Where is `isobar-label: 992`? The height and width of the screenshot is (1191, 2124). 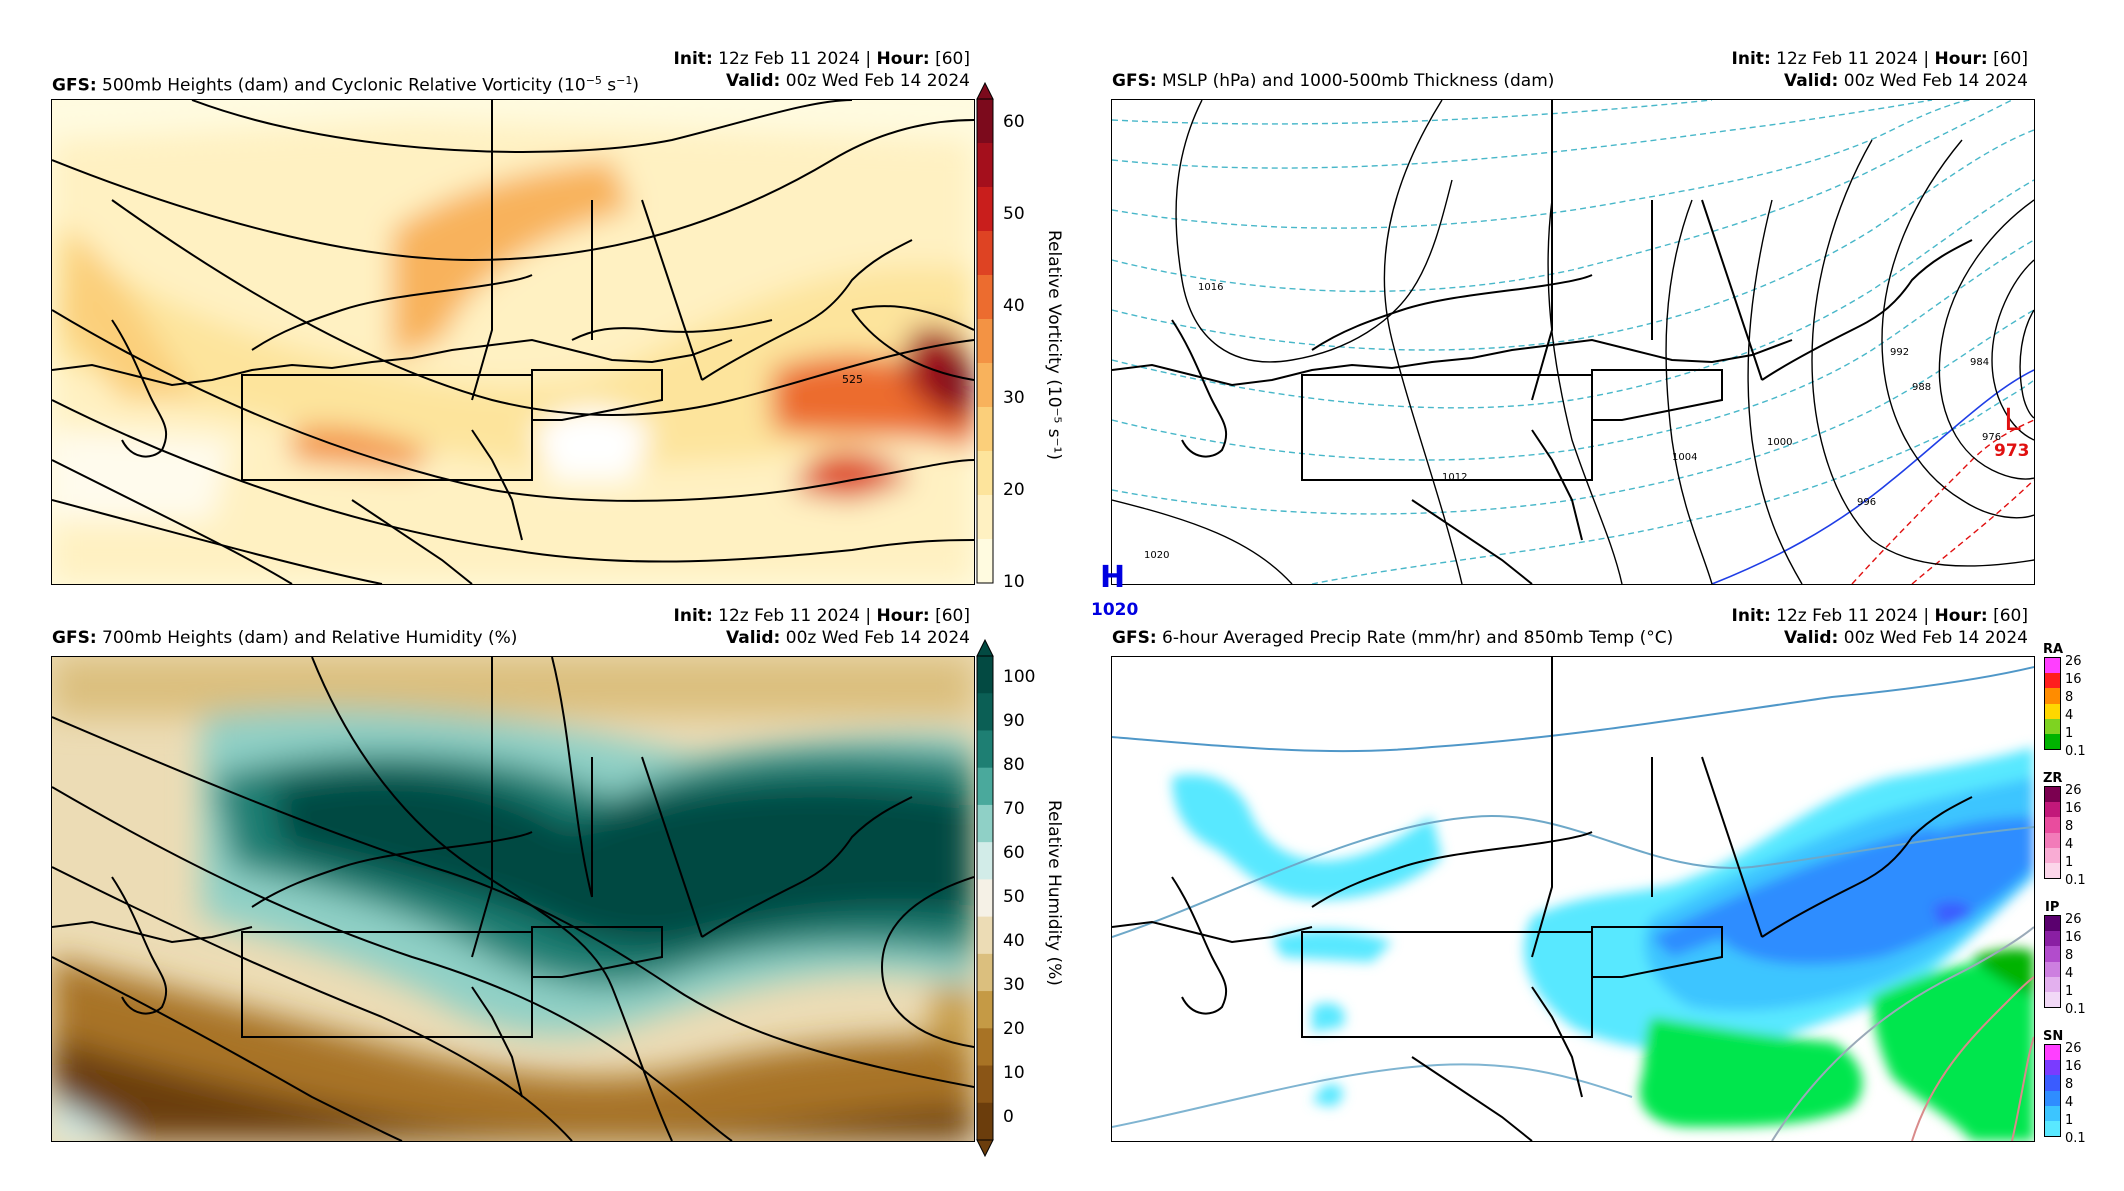 isobar-label: 992 is located at coordinates (1899, 352).